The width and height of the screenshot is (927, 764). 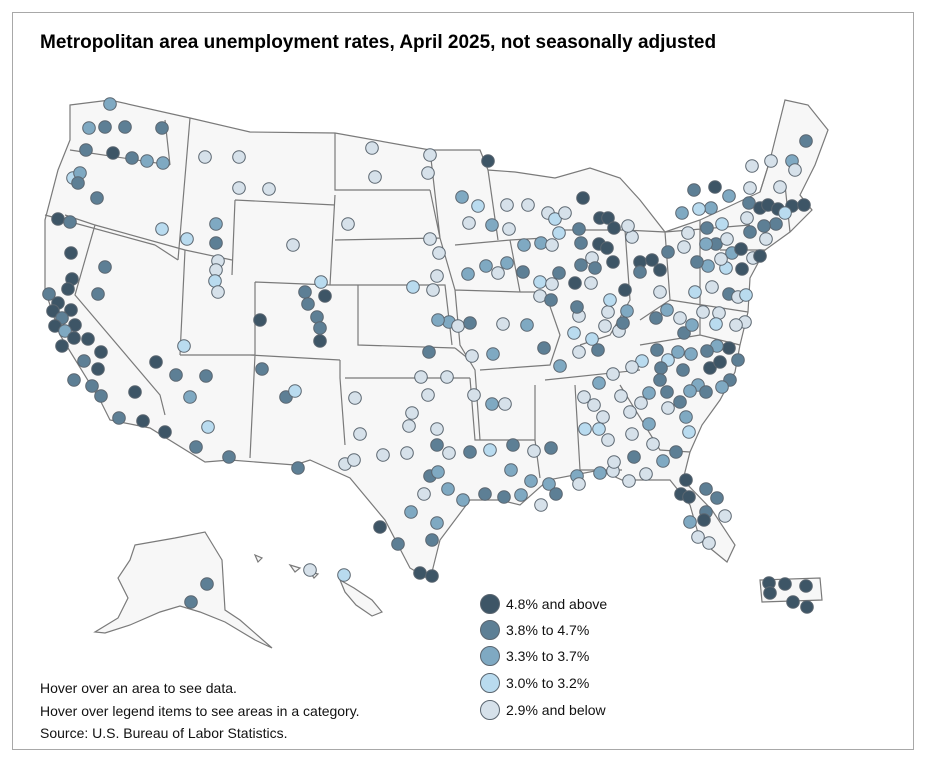 What do you see at coordinates (534, 656) in the screenshot?
I see `legend-item-3-3-to-3-7: 3.3% to 3.7%` at bounding box center [534, 656].